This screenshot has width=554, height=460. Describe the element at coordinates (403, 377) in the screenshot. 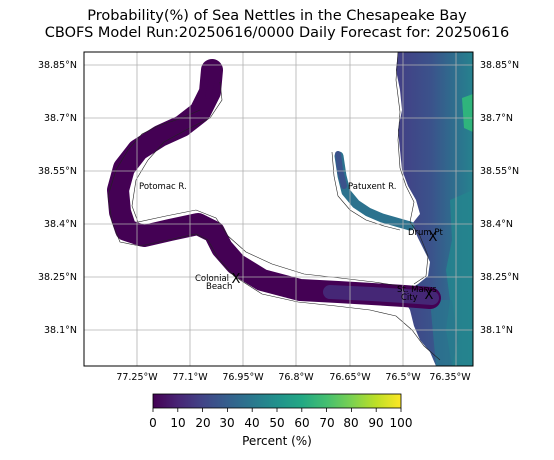

I see `lon-tick-label: 76.5°W` at that location.